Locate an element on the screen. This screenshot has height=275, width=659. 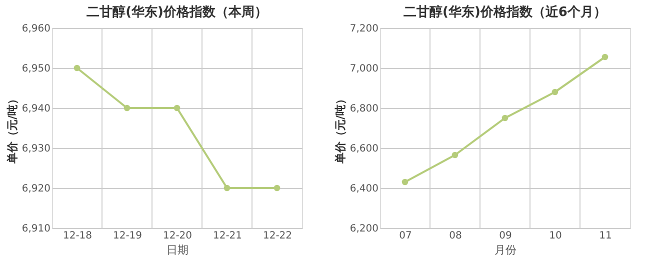
x-axis-title: 月份 is located at coordinates (505, 250).